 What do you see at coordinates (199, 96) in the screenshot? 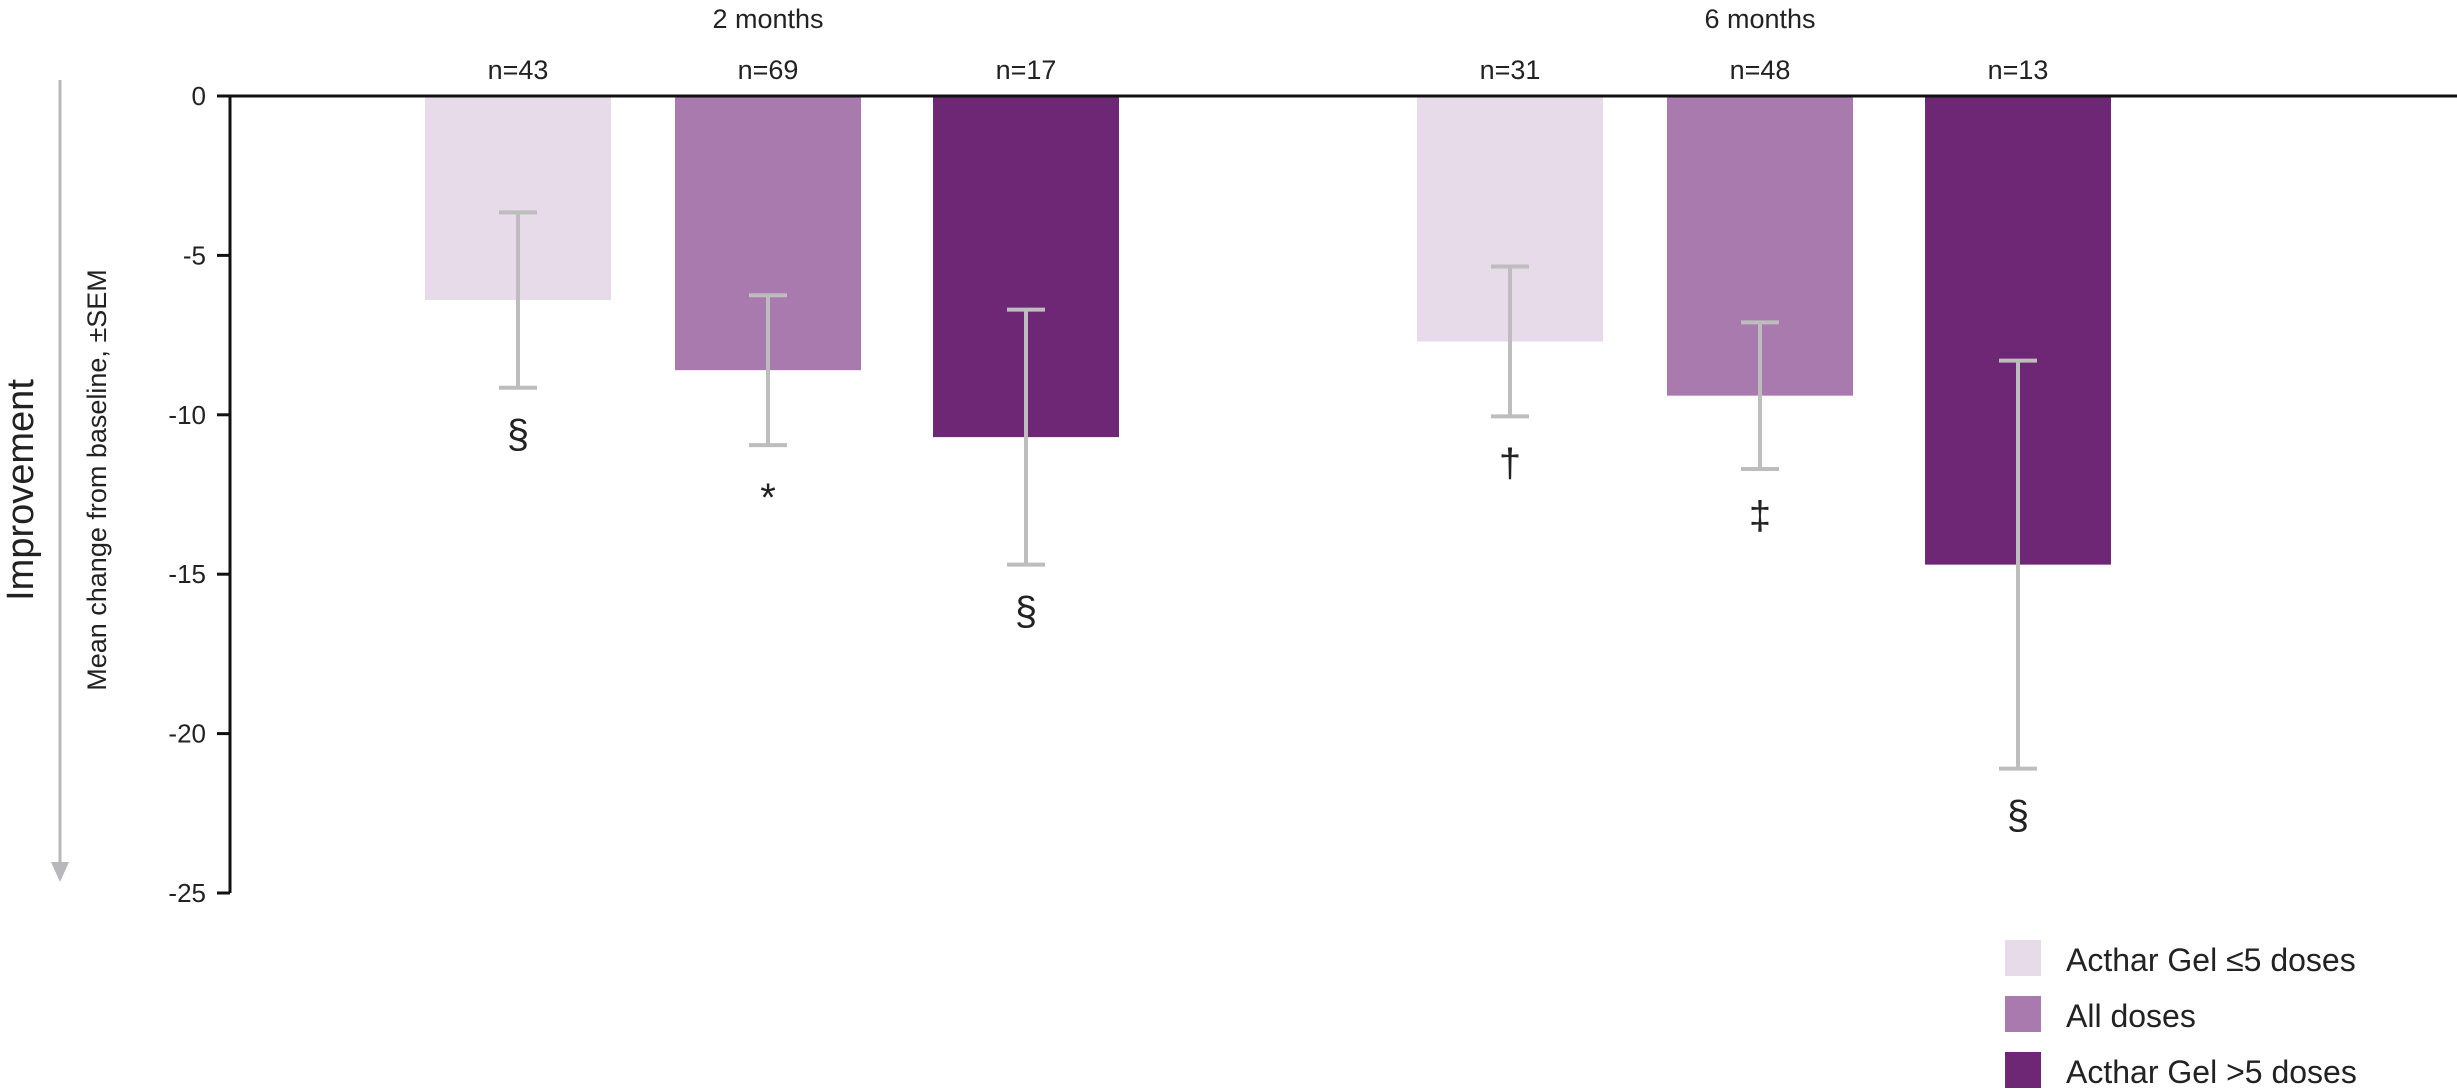
I see `y-tick-label: 0` at bounding box center [199, 96].